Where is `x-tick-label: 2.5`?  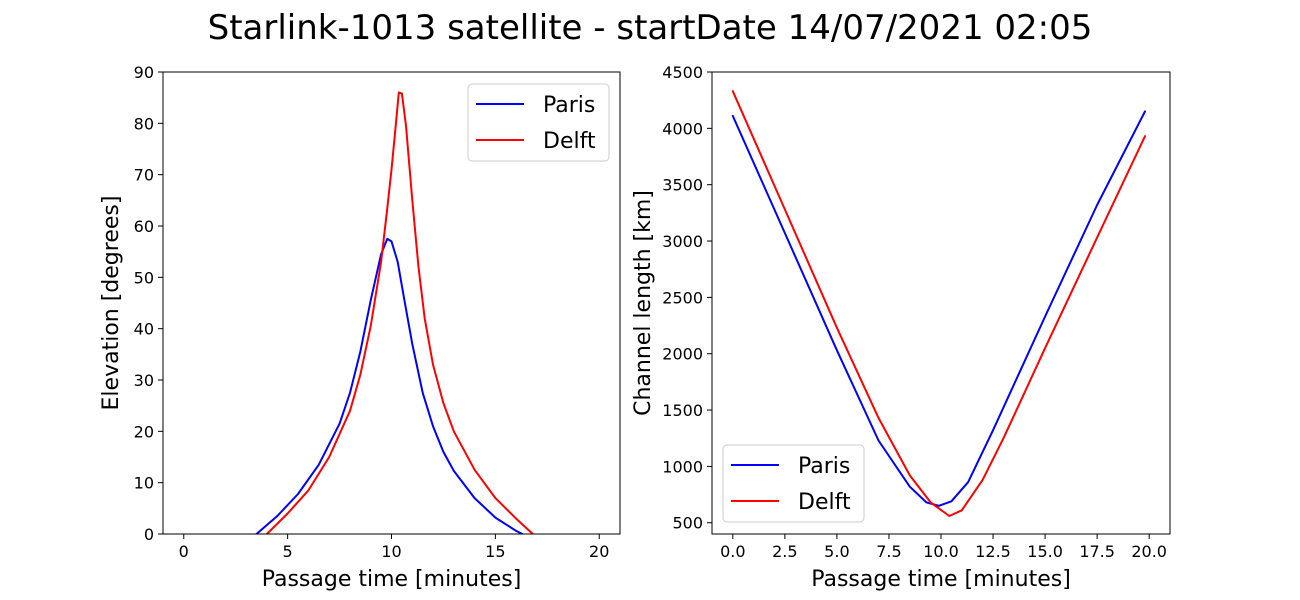
x-tick-label: 2.5 is located at coordinates (784, 551).